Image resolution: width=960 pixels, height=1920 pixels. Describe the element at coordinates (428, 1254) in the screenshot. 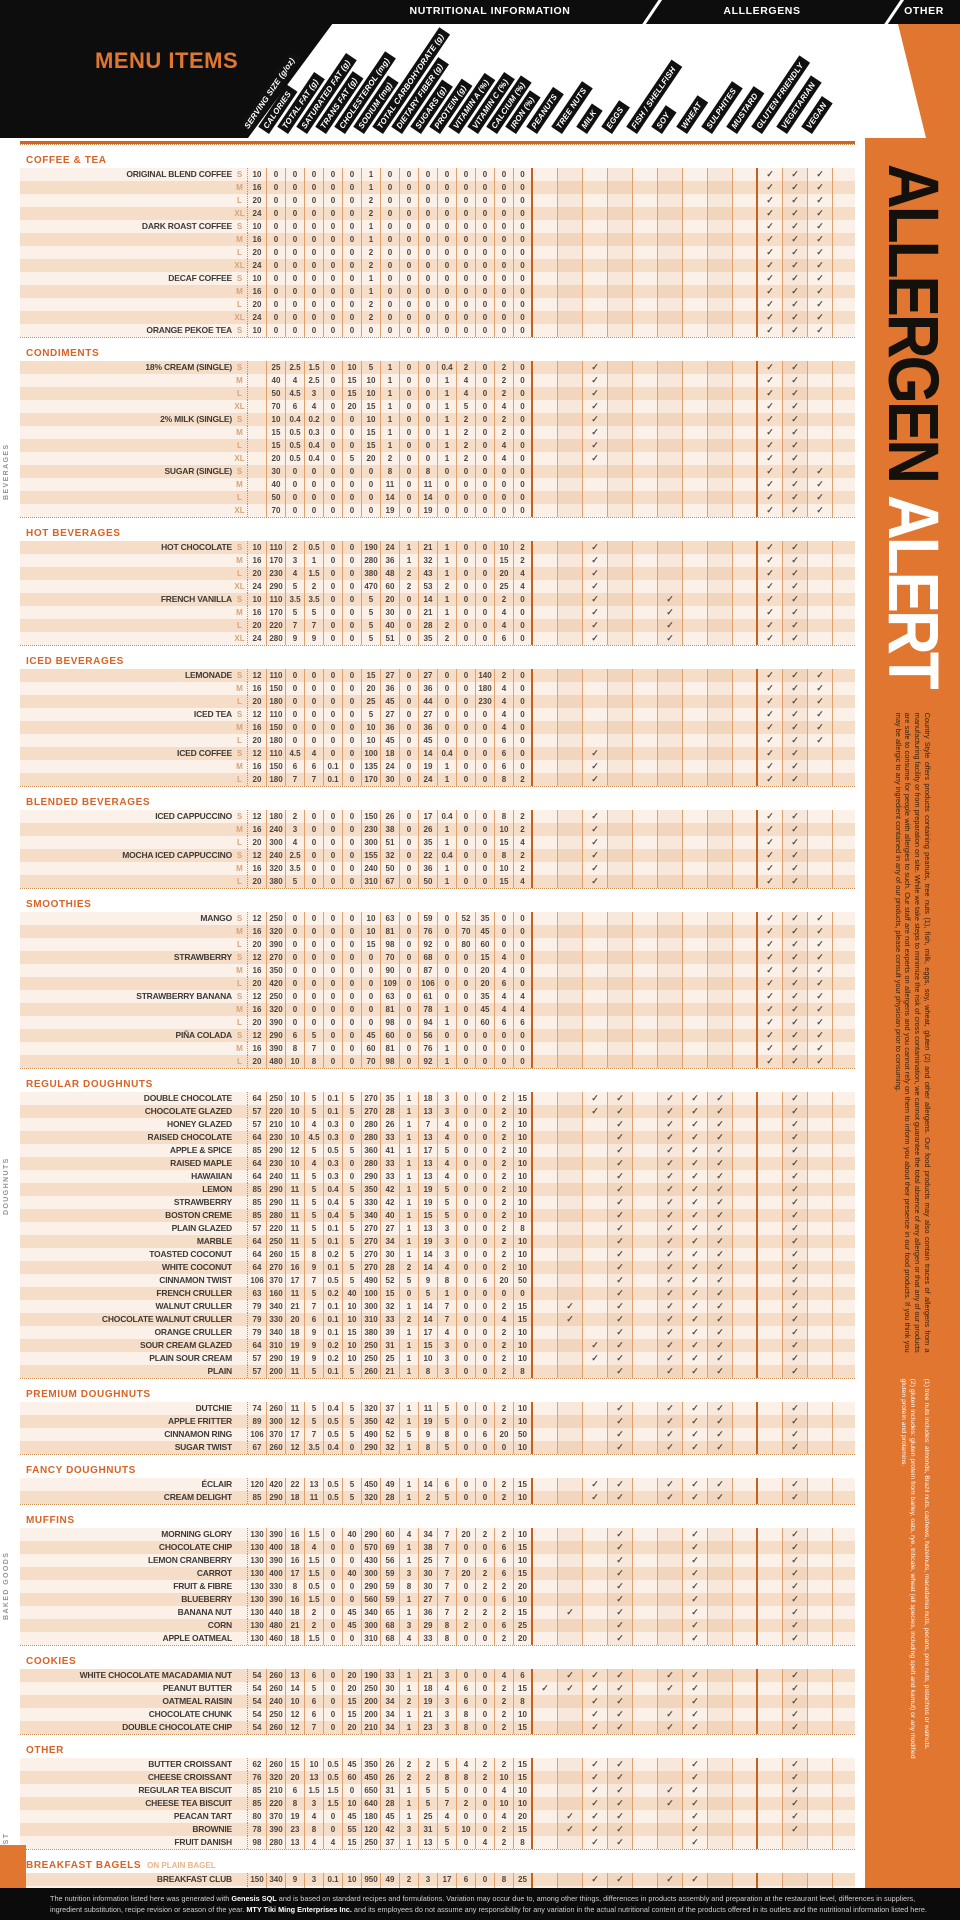

I see `nutrition-cell: 14` at that location.